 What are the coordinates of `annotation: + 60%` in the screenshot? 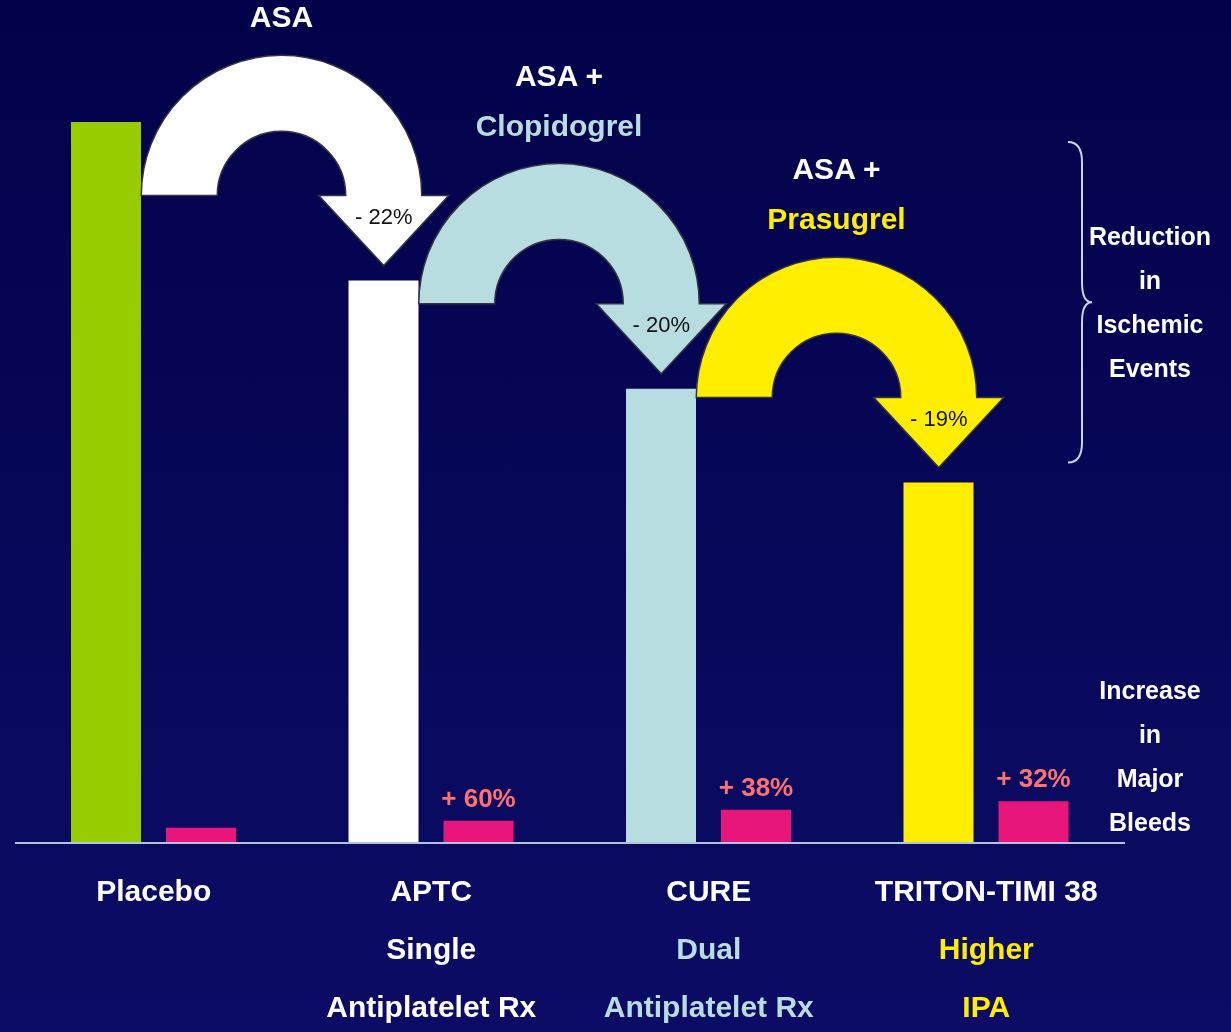 It's located at (478, 797).